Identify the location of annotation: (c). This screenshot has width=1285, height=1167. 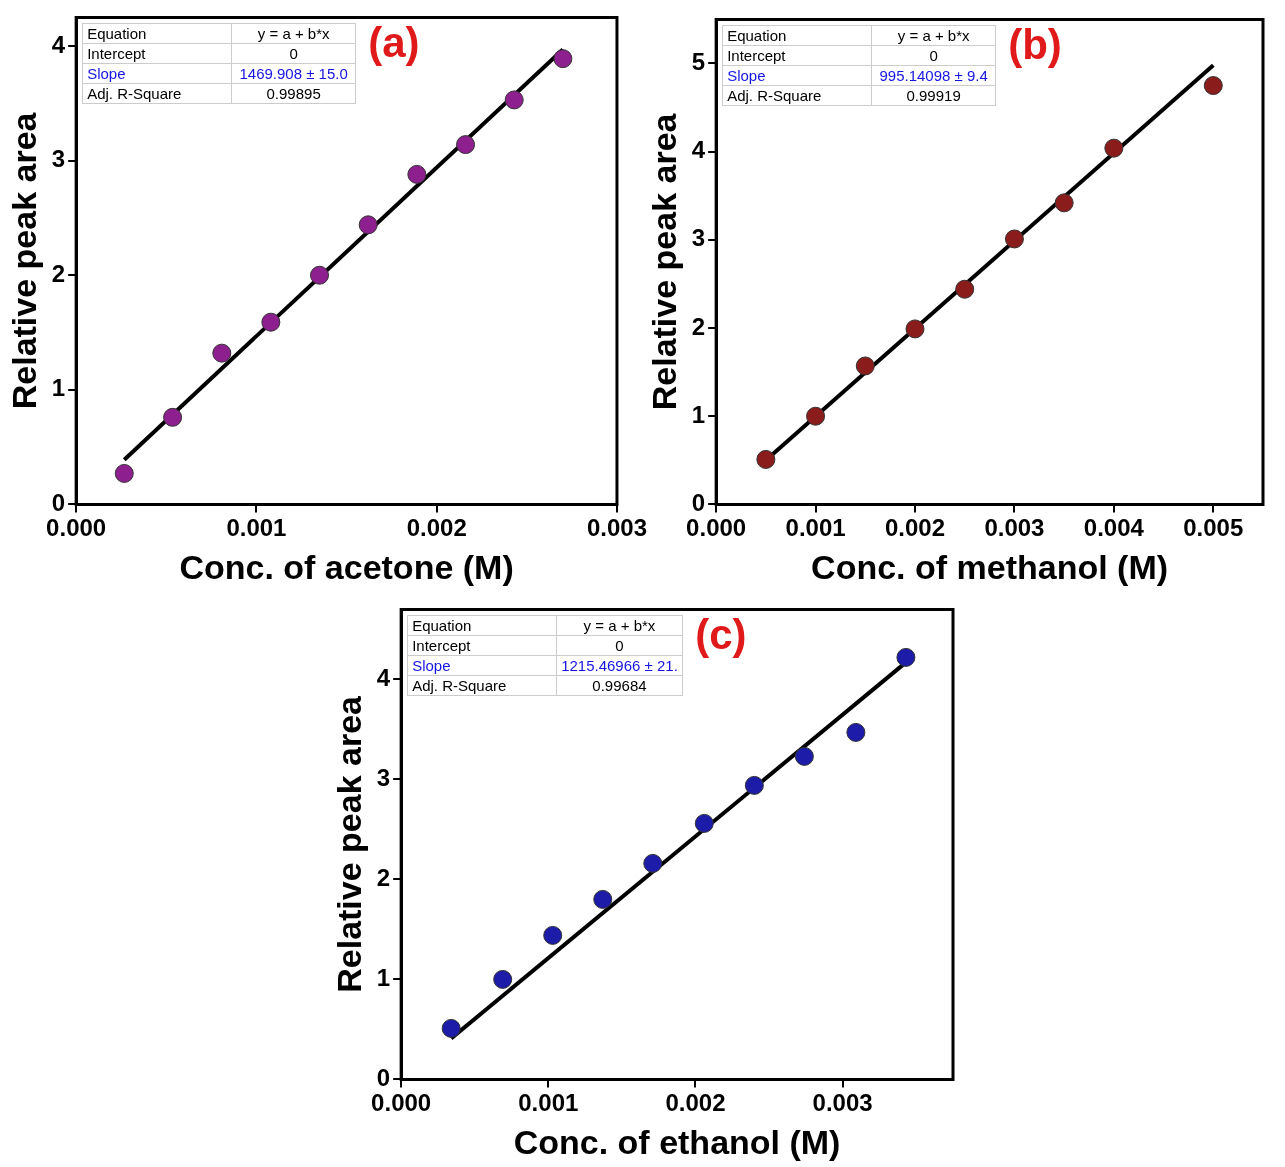
(721, 635).